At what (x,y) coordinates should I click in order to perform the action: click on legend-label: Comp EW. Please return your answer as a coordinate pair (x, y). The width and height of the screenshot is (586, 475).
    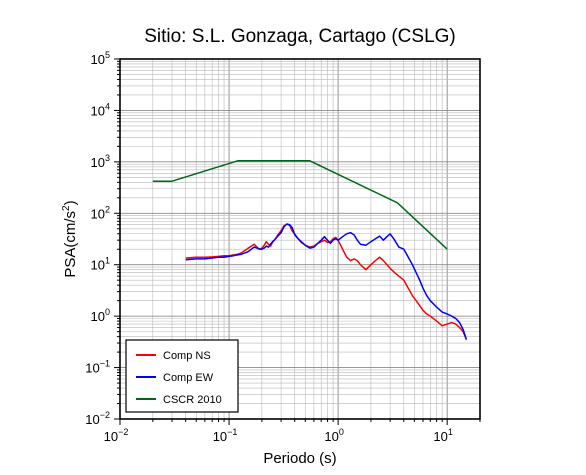
    Looking at the image, I should click on (188, 378).